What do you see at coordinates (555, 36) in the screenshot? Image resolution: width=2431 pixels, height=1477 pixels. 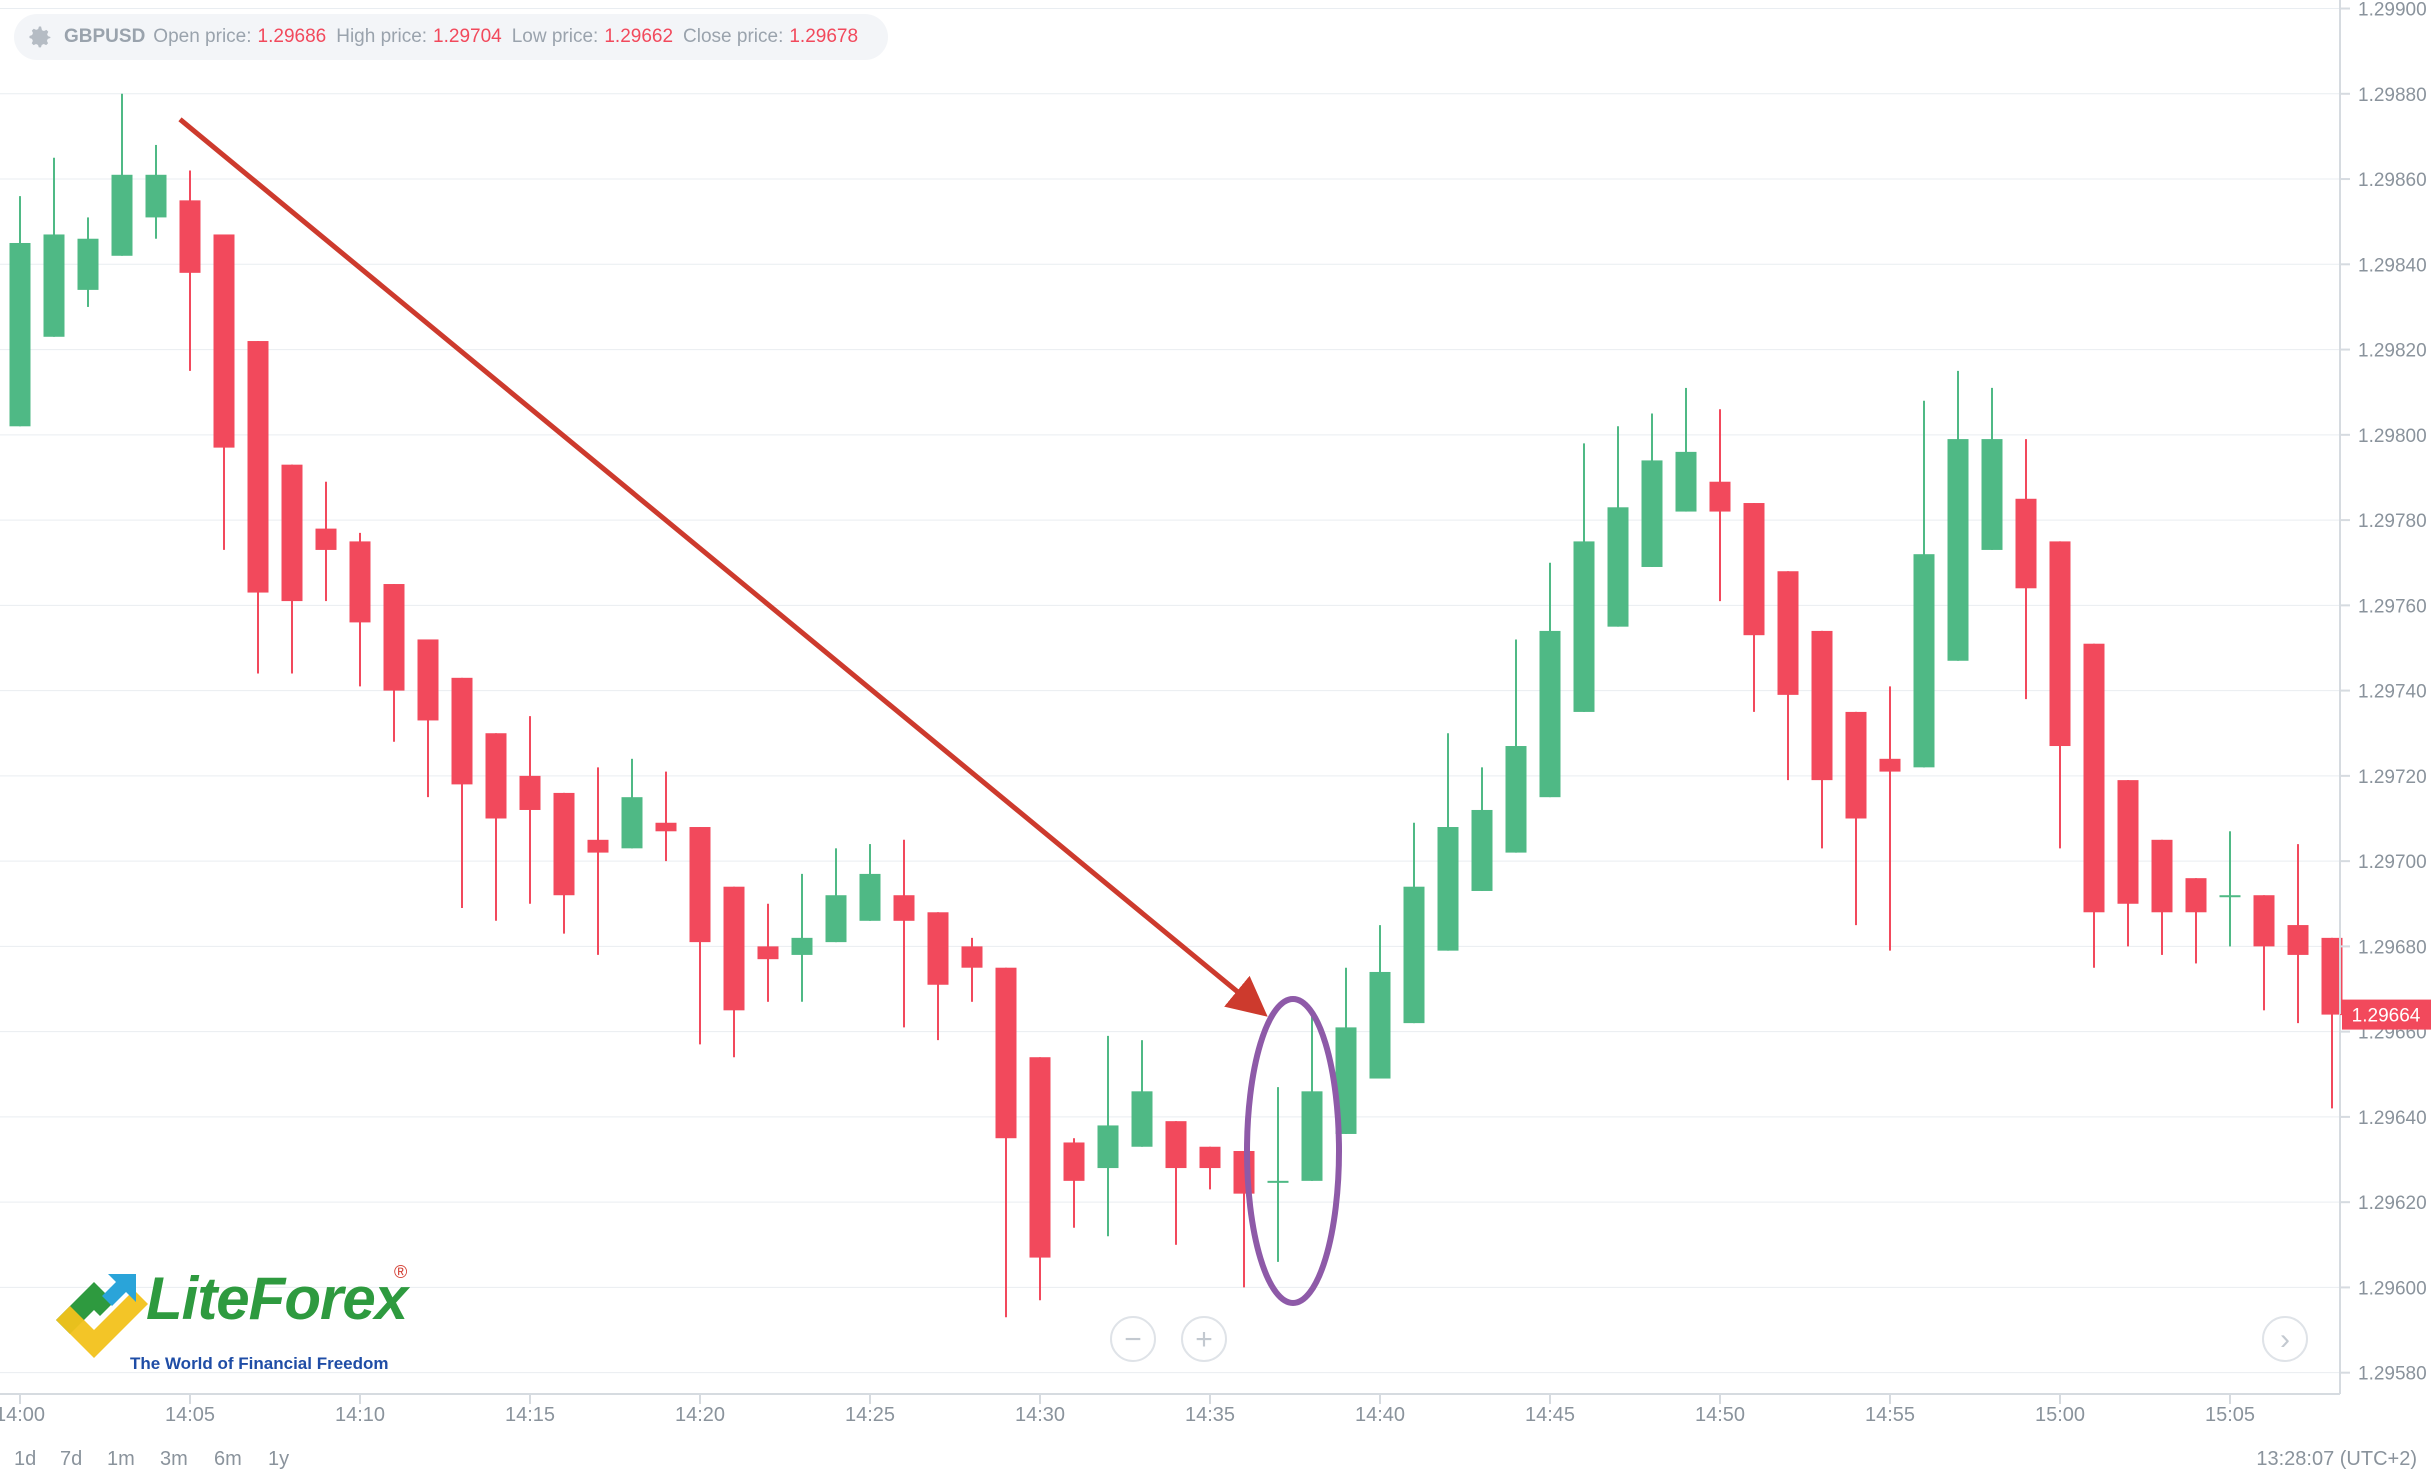 I see `low-label: Low price:` at bounding box center [555, 36].